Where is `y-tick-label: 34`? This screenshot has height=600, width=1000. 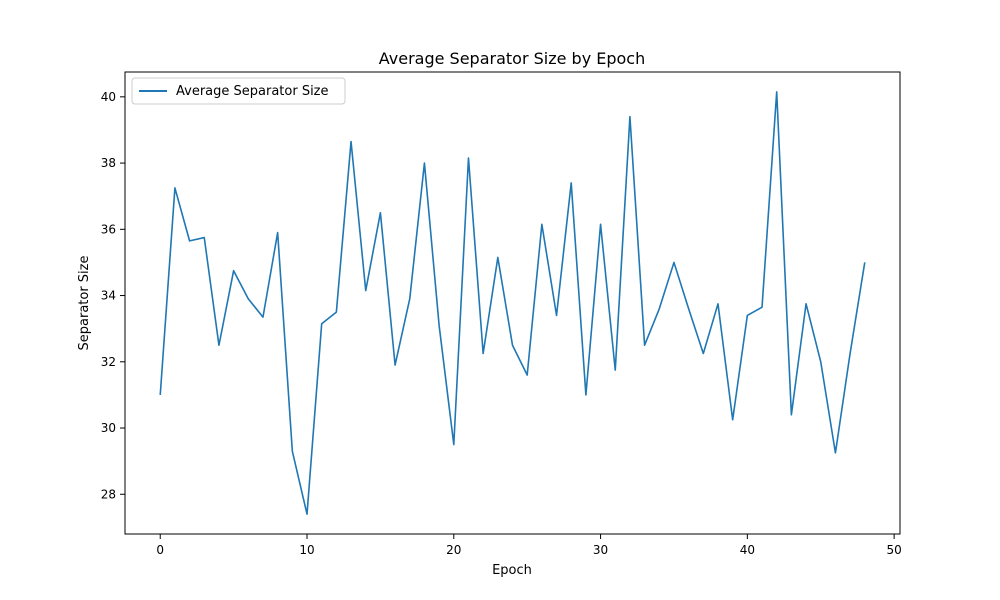
y-tick-label: 34 is located at coordinates (108, 296).